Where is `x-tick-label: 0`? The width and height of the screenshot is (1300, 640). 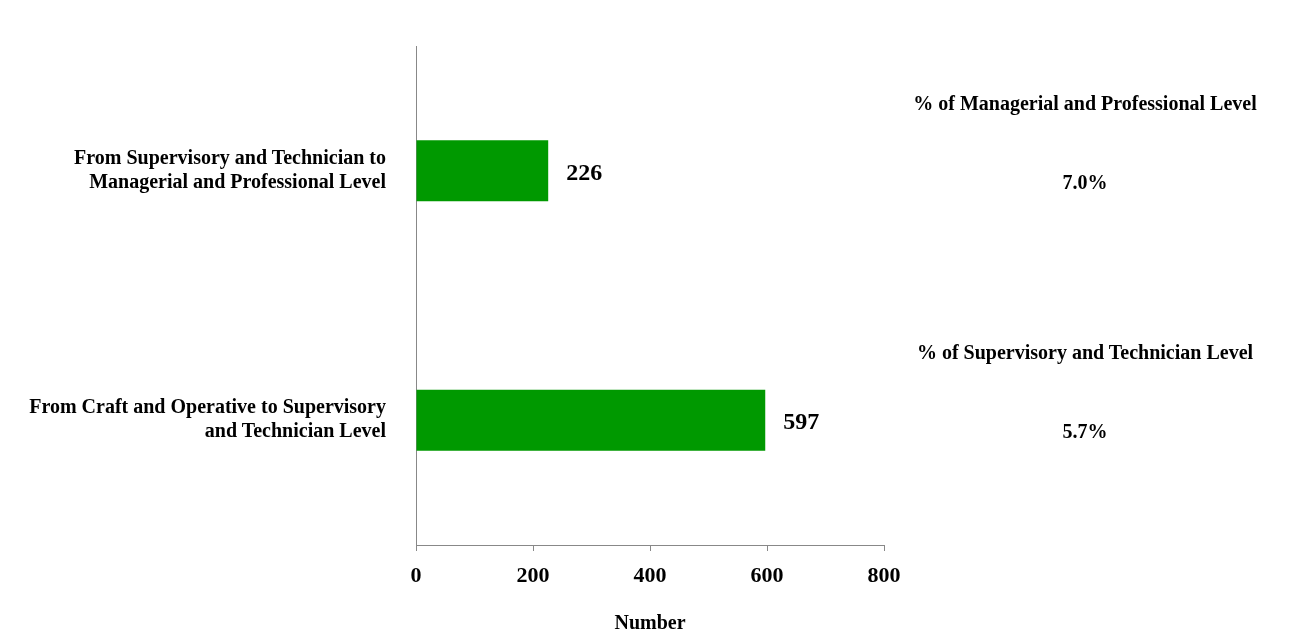 x-tick-label: 0 is located at coordinates (416, 574).